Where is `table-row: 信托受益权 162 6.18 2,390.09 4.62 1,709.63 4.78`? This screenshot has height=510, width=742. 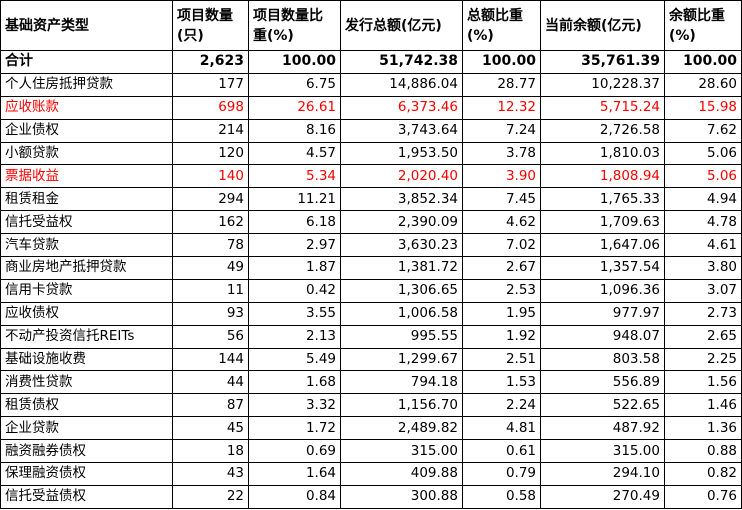
table-row: 信托受益权 162 6.18 2,390.09 4.62 1,709.63 4.78 is located at coordinates (371, 222).